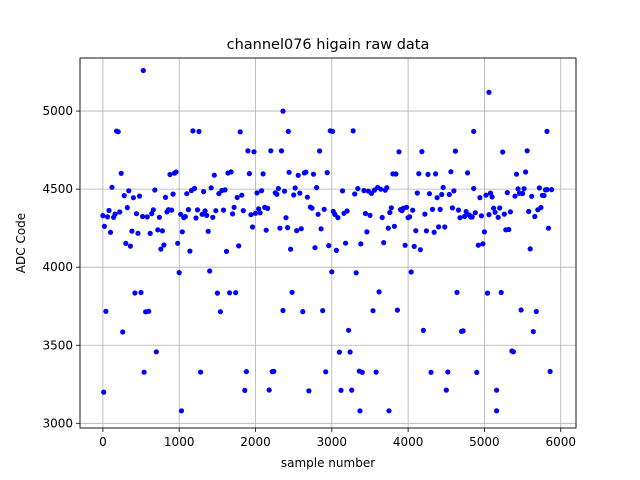 This screenshot has width=640, height=480. I want to click on y-tick-label: 4500, so click(57, 189).